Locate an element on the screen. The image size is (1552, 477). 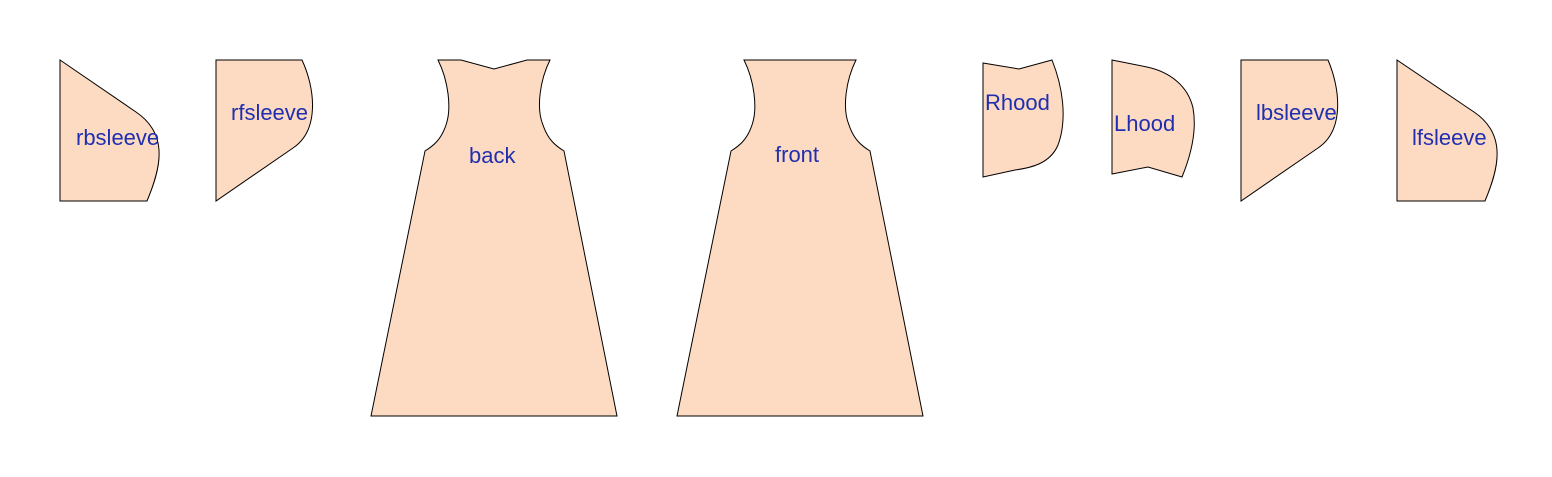
piece-rfsleeve: rfsleeve is located at coordinates (264, 130).